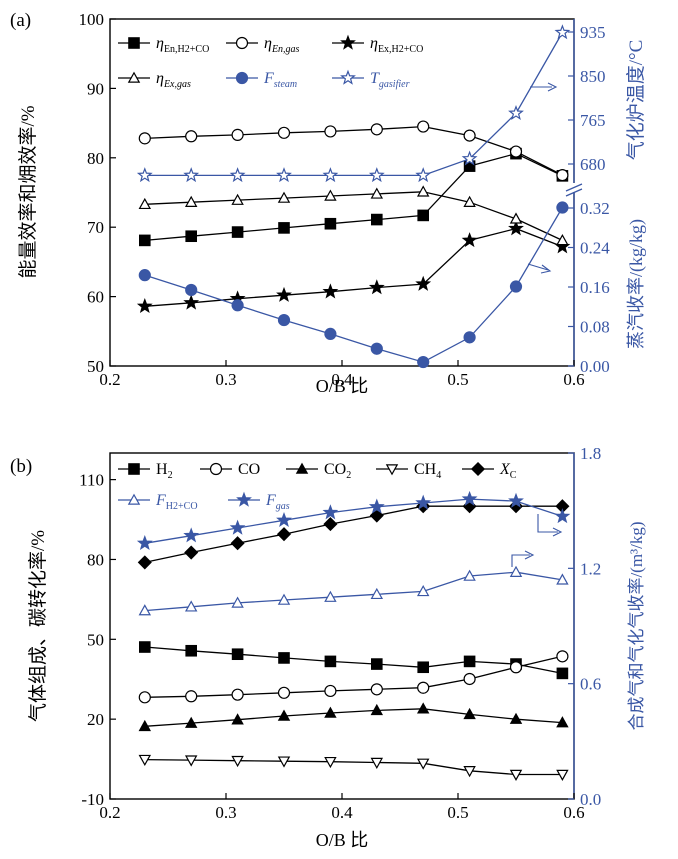 The image size is (678, 859). What do you see at coordinates (182, 45) in the screenshot?
I see `legend-label-a0: ηEn,H2+CO` at bounding box center [182, 45].